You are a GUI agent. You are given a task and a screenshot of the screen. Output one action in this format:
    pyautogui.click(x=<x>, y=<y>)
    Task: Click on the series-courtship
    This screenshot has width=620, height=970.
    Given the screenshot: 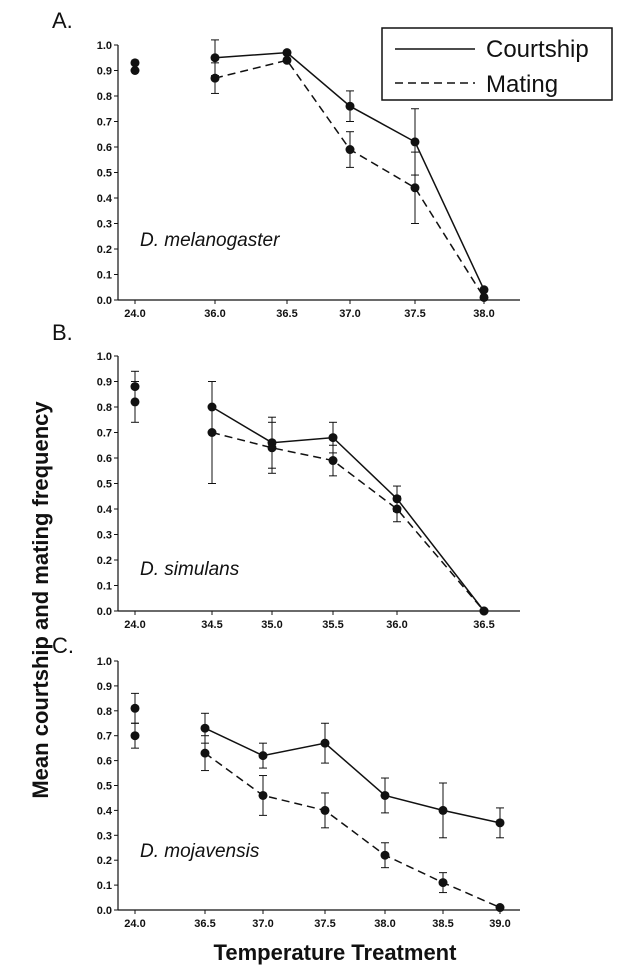 What is the action you would take?
    pyautogui.click(x=317, y=765)
    